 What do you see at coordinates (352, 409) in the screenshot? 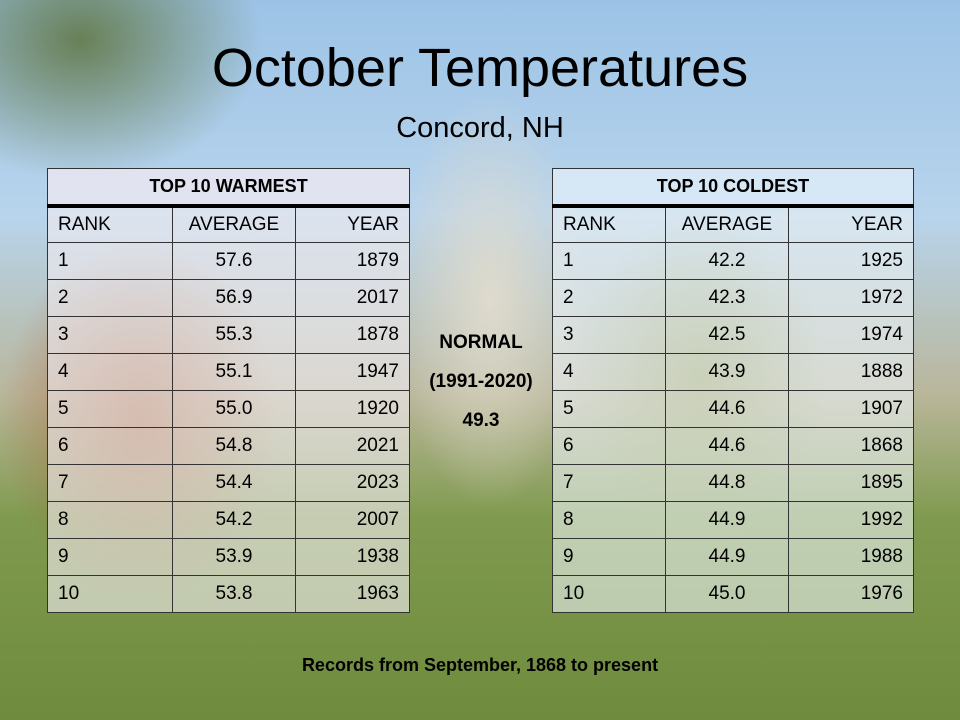
I see `year-cell: 1920` at bounding box center [352, 409].